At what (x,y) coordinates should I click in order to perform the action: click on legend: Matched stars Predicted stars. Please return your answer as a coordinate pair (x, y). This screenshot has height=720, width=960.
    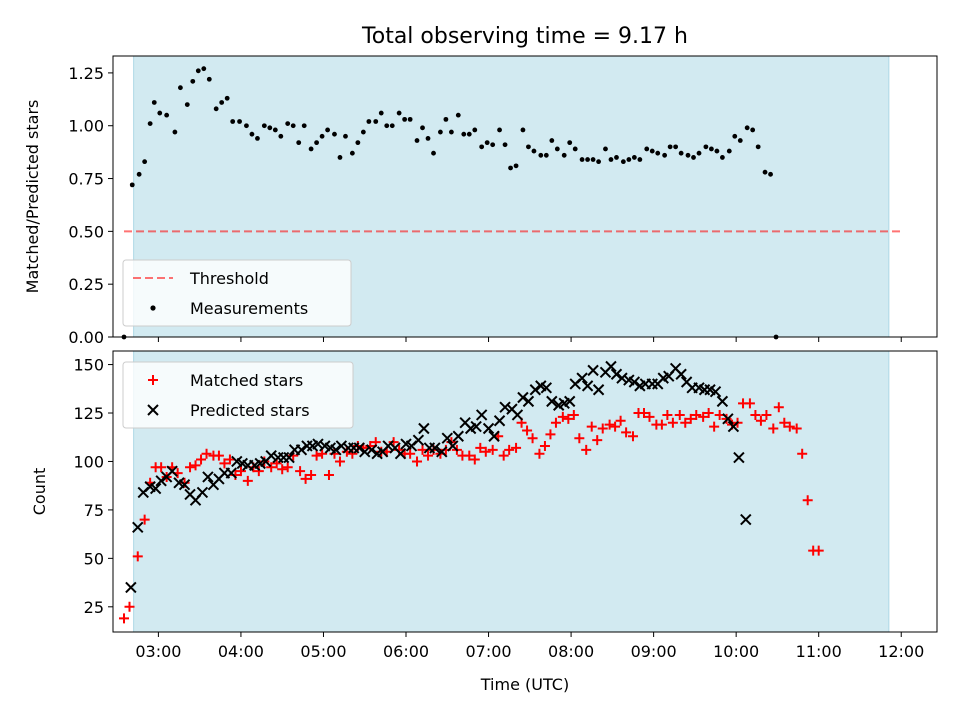
    Looking at the image, I should click on (238, 395).